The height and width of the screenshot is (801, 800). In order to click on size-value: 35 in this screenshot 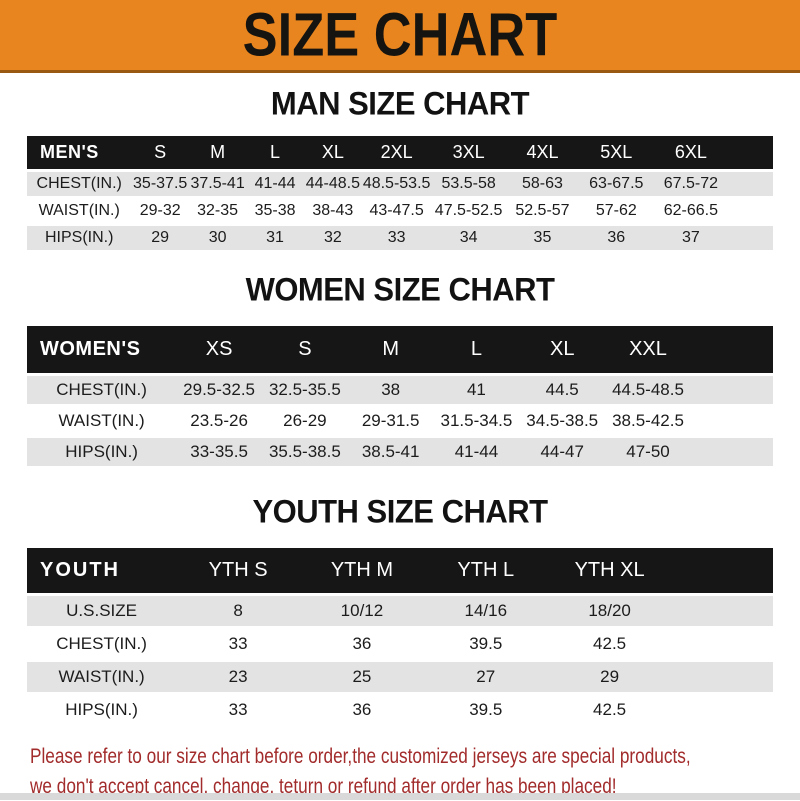, I will do `click(542, 238)`.